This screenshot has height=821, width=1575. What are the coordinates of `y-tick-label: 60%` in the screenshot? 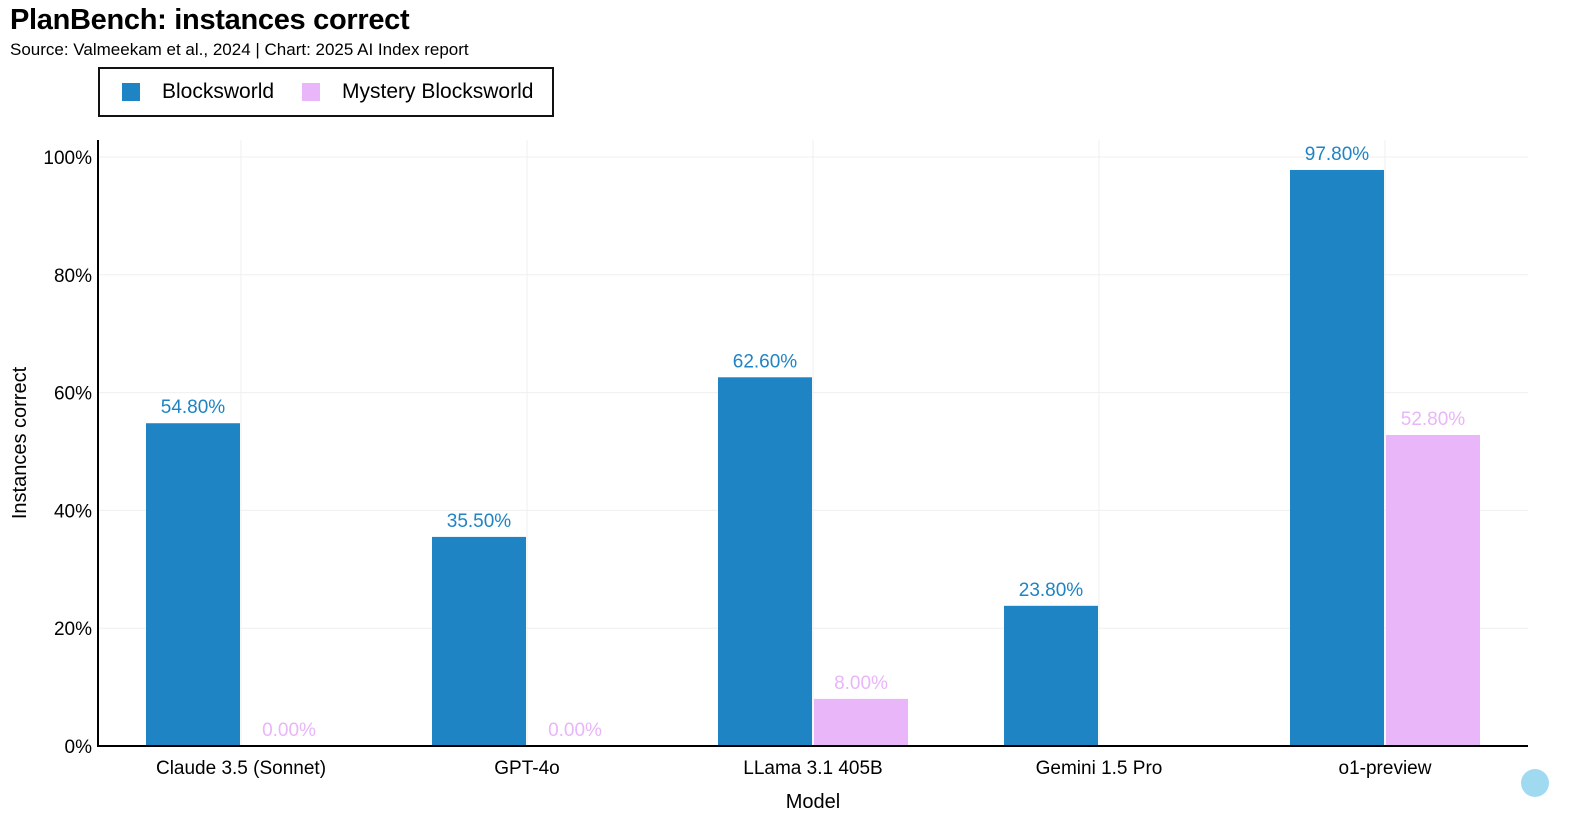 It's located at (73, 394).